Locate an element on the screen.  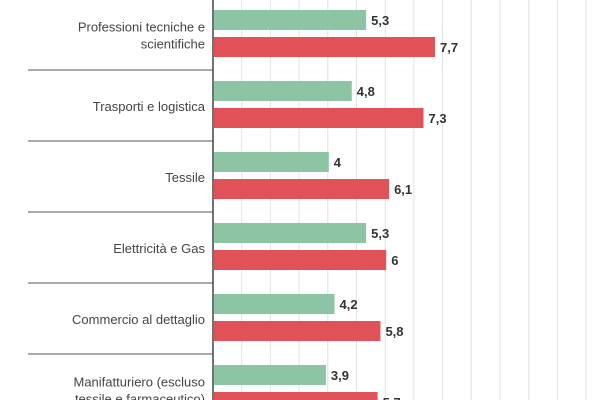
data-label: 6,1 is located at coordinates (403, 189).